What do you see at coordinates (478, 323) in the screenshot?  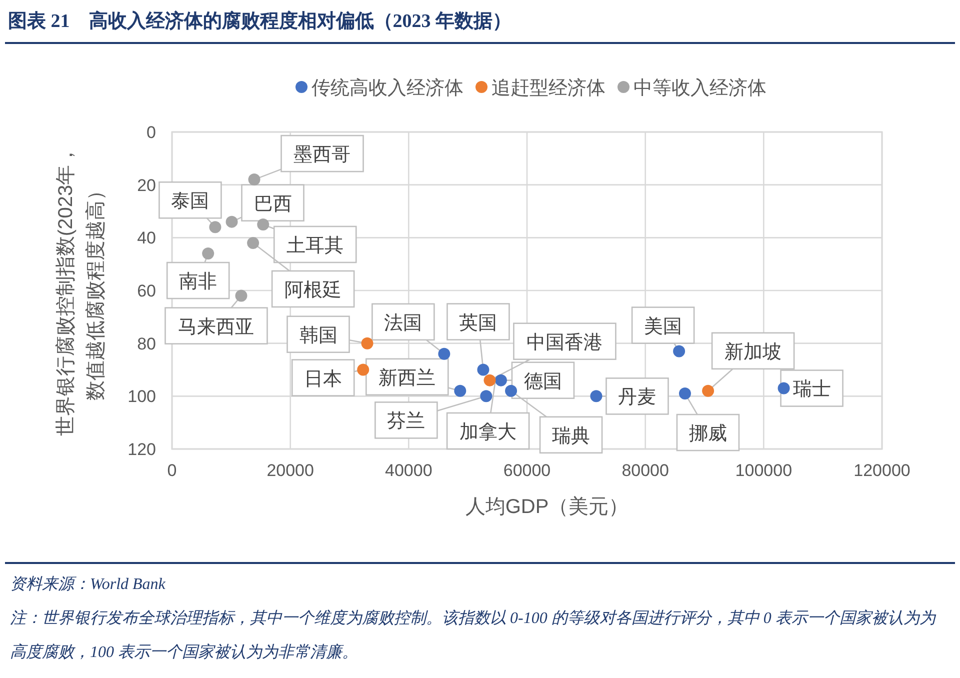 I see `annotation: 英国` at bounding box center [478, 323].